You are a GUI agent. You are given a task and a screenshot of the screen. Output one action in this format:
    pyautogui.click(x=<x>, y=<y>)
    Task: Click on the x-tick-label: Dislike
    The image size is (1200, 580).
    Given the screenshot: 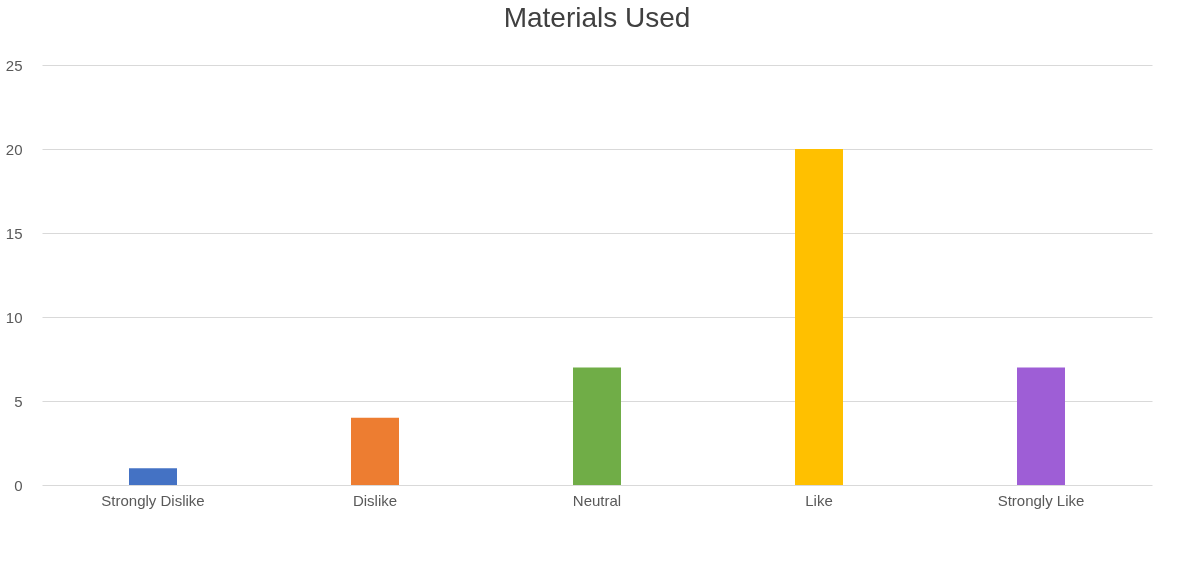 What is the action you would take?
    pyautogui.click(x=375, y=500)
    